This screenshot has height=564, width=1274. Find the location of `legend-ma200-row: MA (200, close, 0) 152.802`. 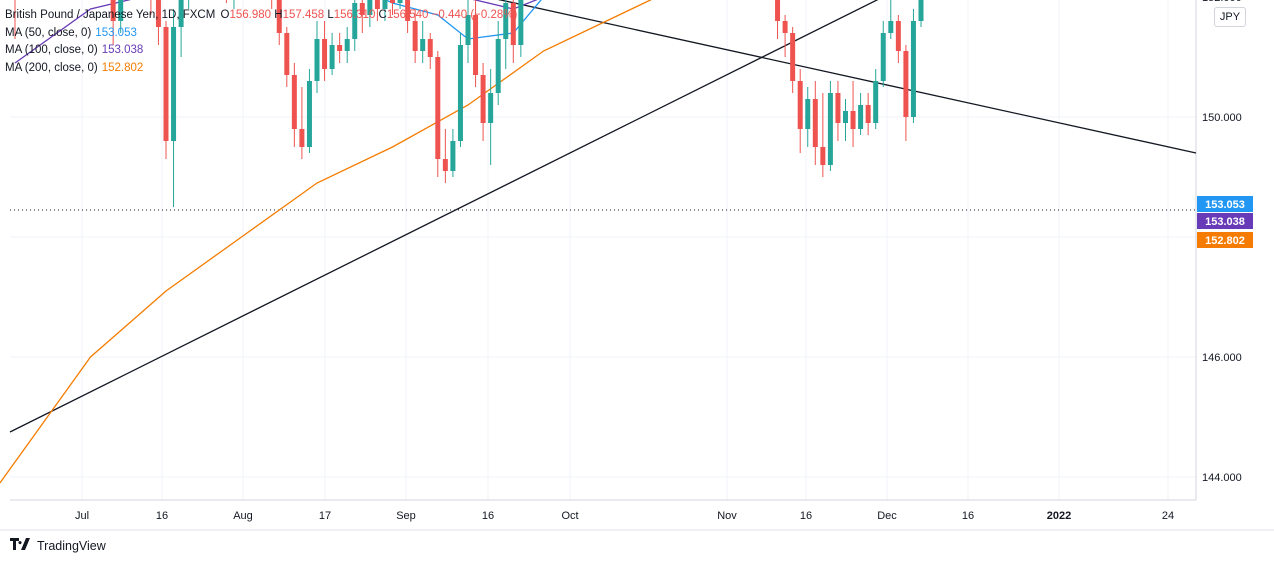

legend-ma200-row: MA (200, close, 0) 152.802 is located at coordinates (261, 69).